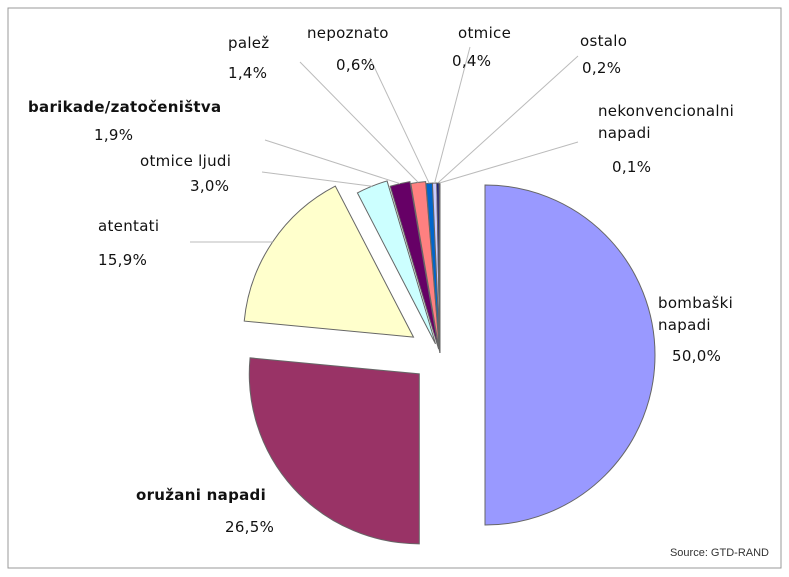 The width and height of the screenshot is (789, 577). What do you see at coordinates (632, 167) in the screenshot?
I see `value-label: 0,1%` at bounding box center [632, 167].